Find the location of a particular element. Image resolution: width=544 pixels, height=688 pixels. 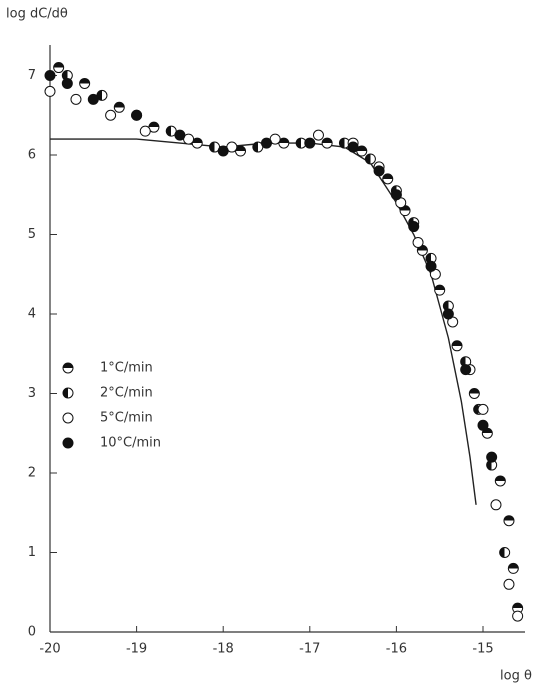

legend-label: 5°C/min is located at coordinates (126, 418).